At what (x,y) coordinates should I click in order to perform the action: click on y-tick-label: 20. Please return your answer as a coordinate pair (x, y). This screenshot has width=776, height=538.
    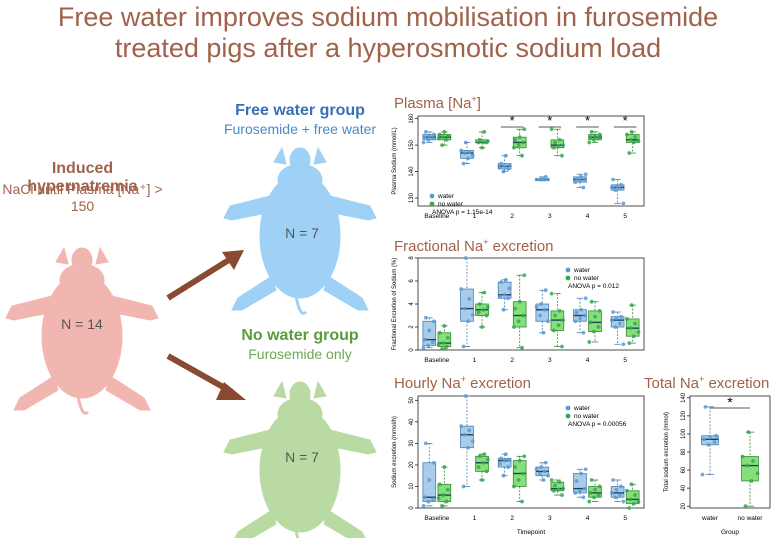
    Looking at the image, I should click on (412, 464).